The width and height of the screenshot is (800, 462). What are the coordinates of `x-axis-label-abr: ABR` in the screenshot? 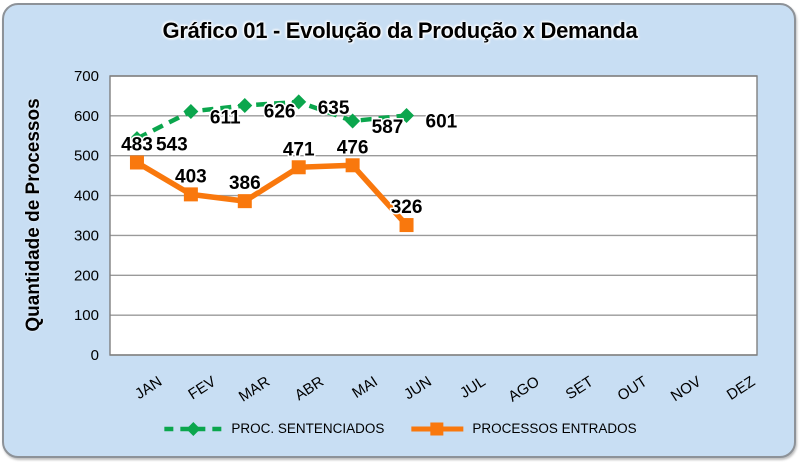 It's located at (309, 388).